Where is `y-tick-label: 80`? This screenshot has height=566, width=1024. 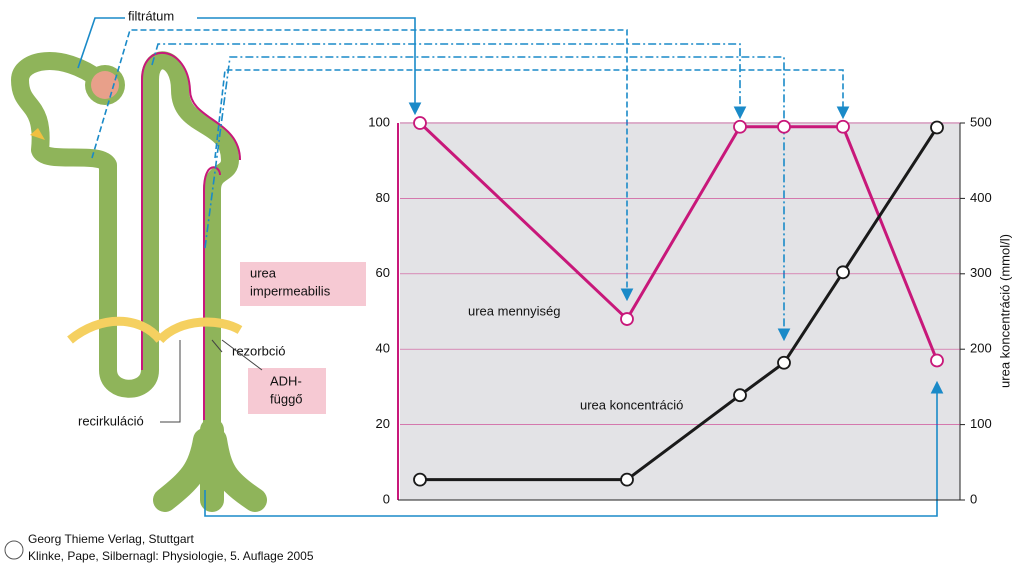 y-tick-label: 80 is located at coordinates (383, 197).